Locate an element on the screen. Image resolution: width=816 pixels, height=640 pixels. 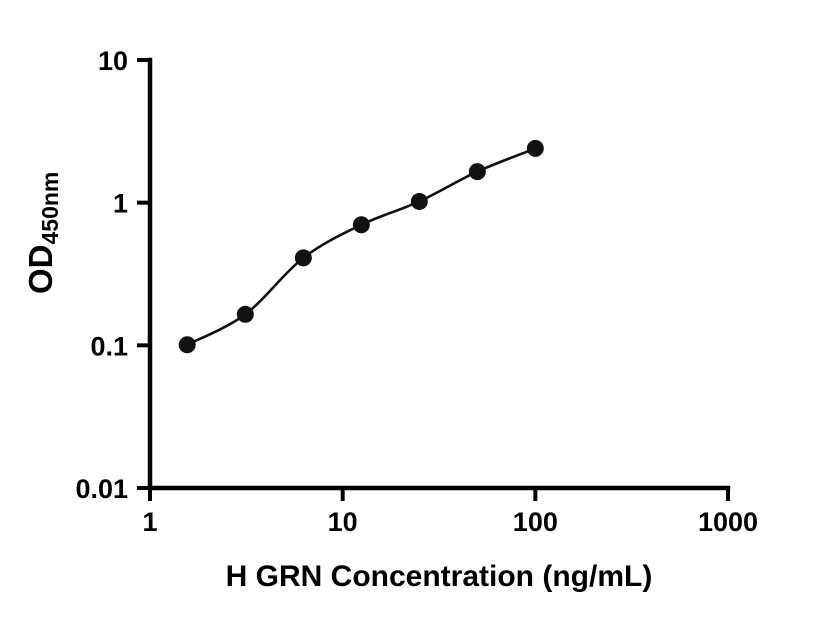
y-axis-tick-label: 0.1 is located at coordinates (109, 346).